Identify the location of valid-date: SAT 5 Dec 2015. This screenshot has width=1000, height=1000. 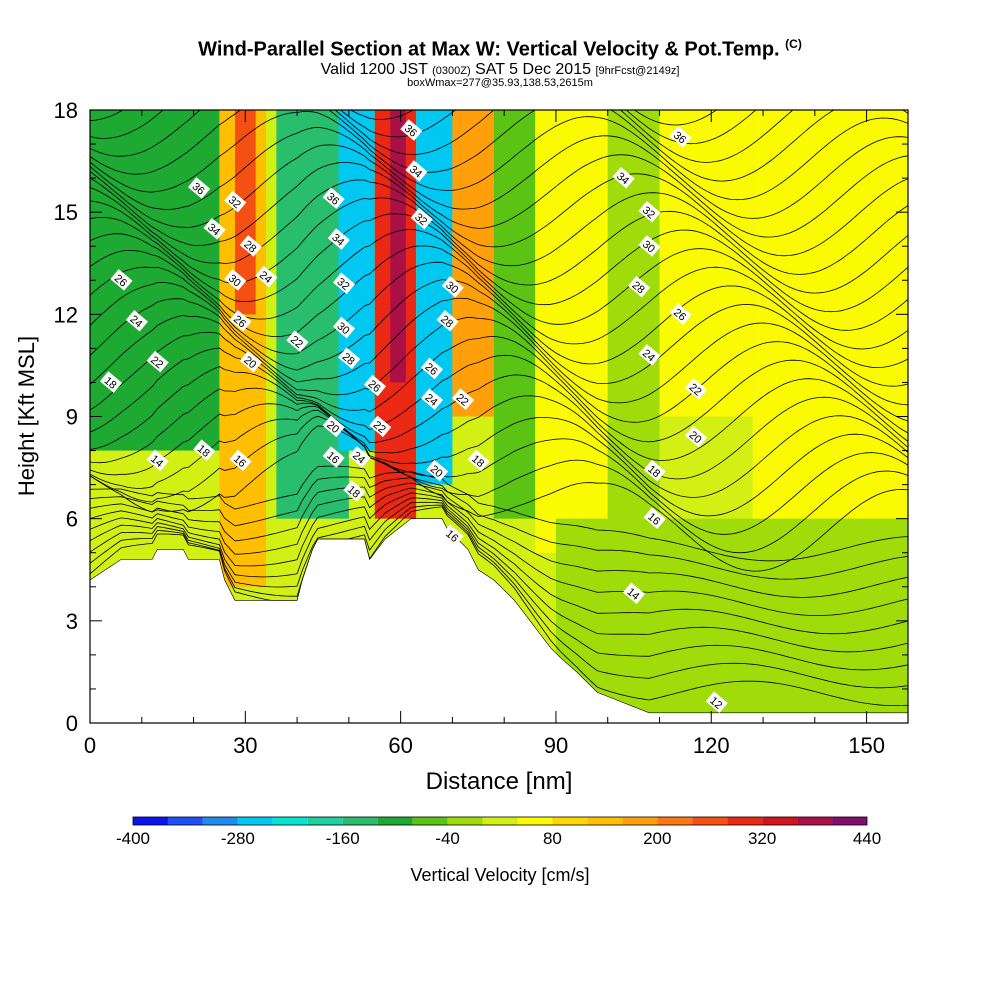
(533, 69).